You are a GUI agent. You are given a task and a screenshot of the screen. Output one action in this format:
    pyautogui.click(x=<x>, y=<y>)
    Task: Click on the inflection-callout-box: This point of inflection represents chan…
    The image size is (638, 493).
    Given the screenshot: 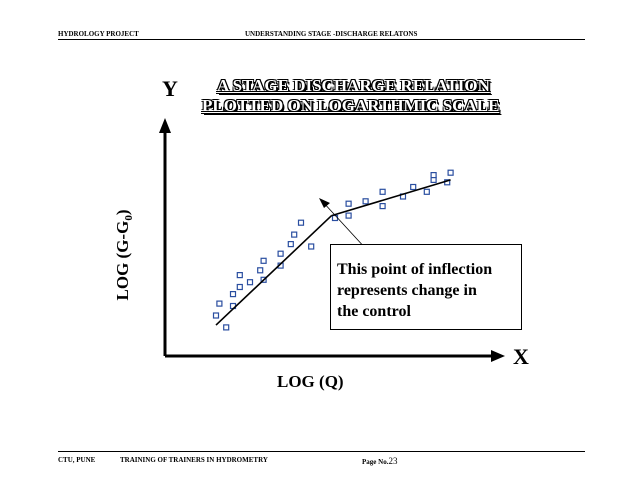 What is the action you would take?
    pyautogui.click(x=426, y=287)
    